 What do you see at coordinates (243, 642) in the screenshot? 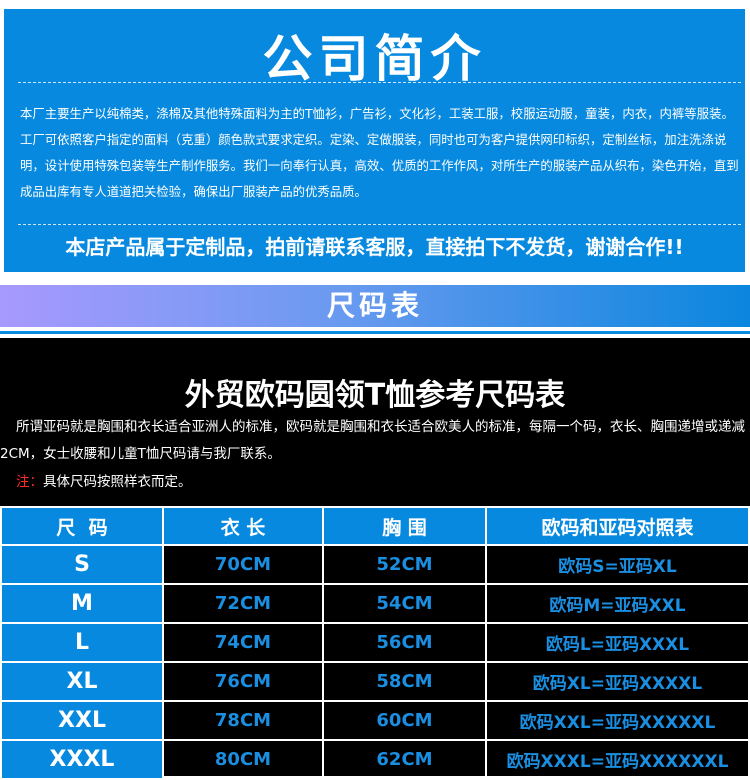
I see `length-cell: 74CM` at bounding box center [243, 642].